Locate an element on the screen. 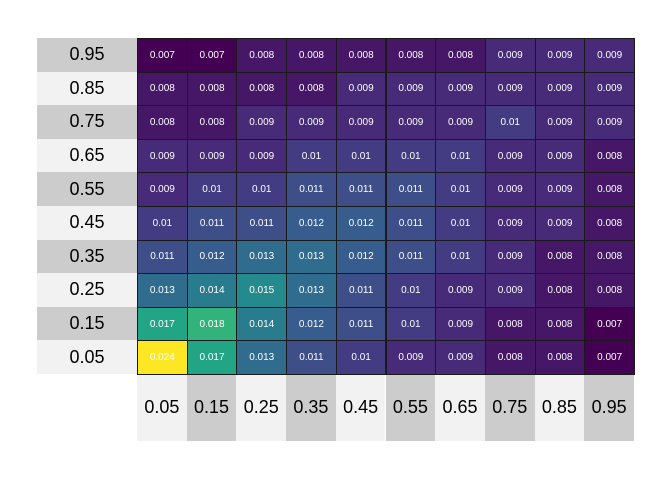  column-label: 0.15 is located at coordinates (211, 407).